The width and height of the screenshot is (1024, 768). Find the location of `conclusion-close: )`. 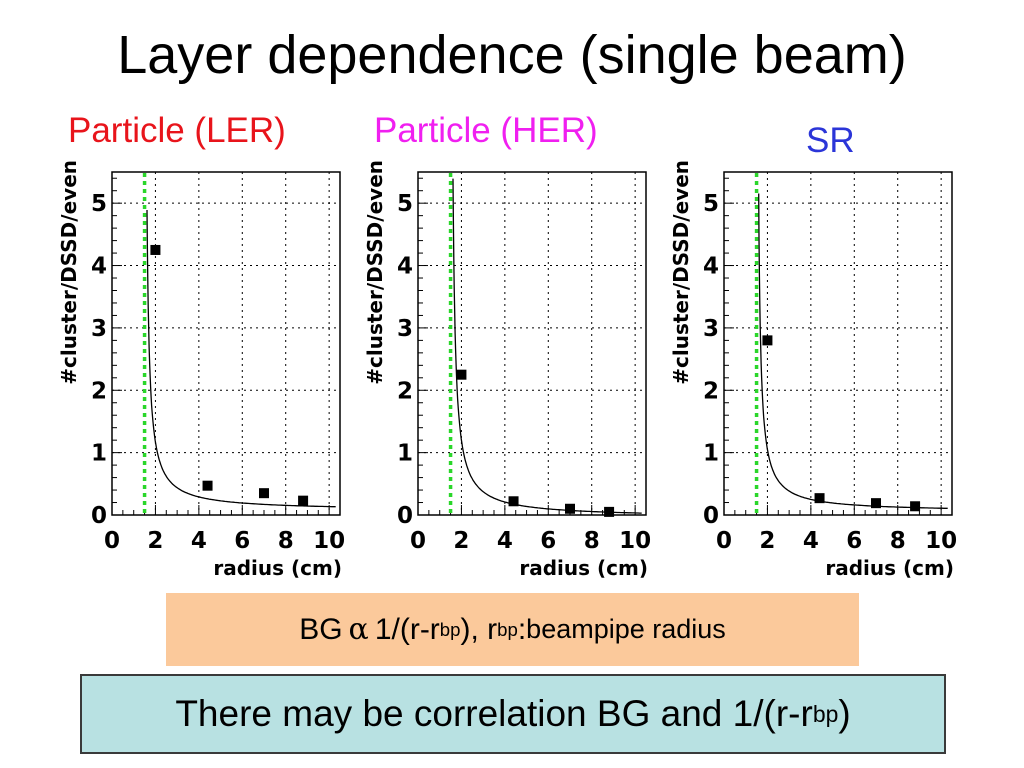

conclusion-close: ) is located at coordinates (844, 713).